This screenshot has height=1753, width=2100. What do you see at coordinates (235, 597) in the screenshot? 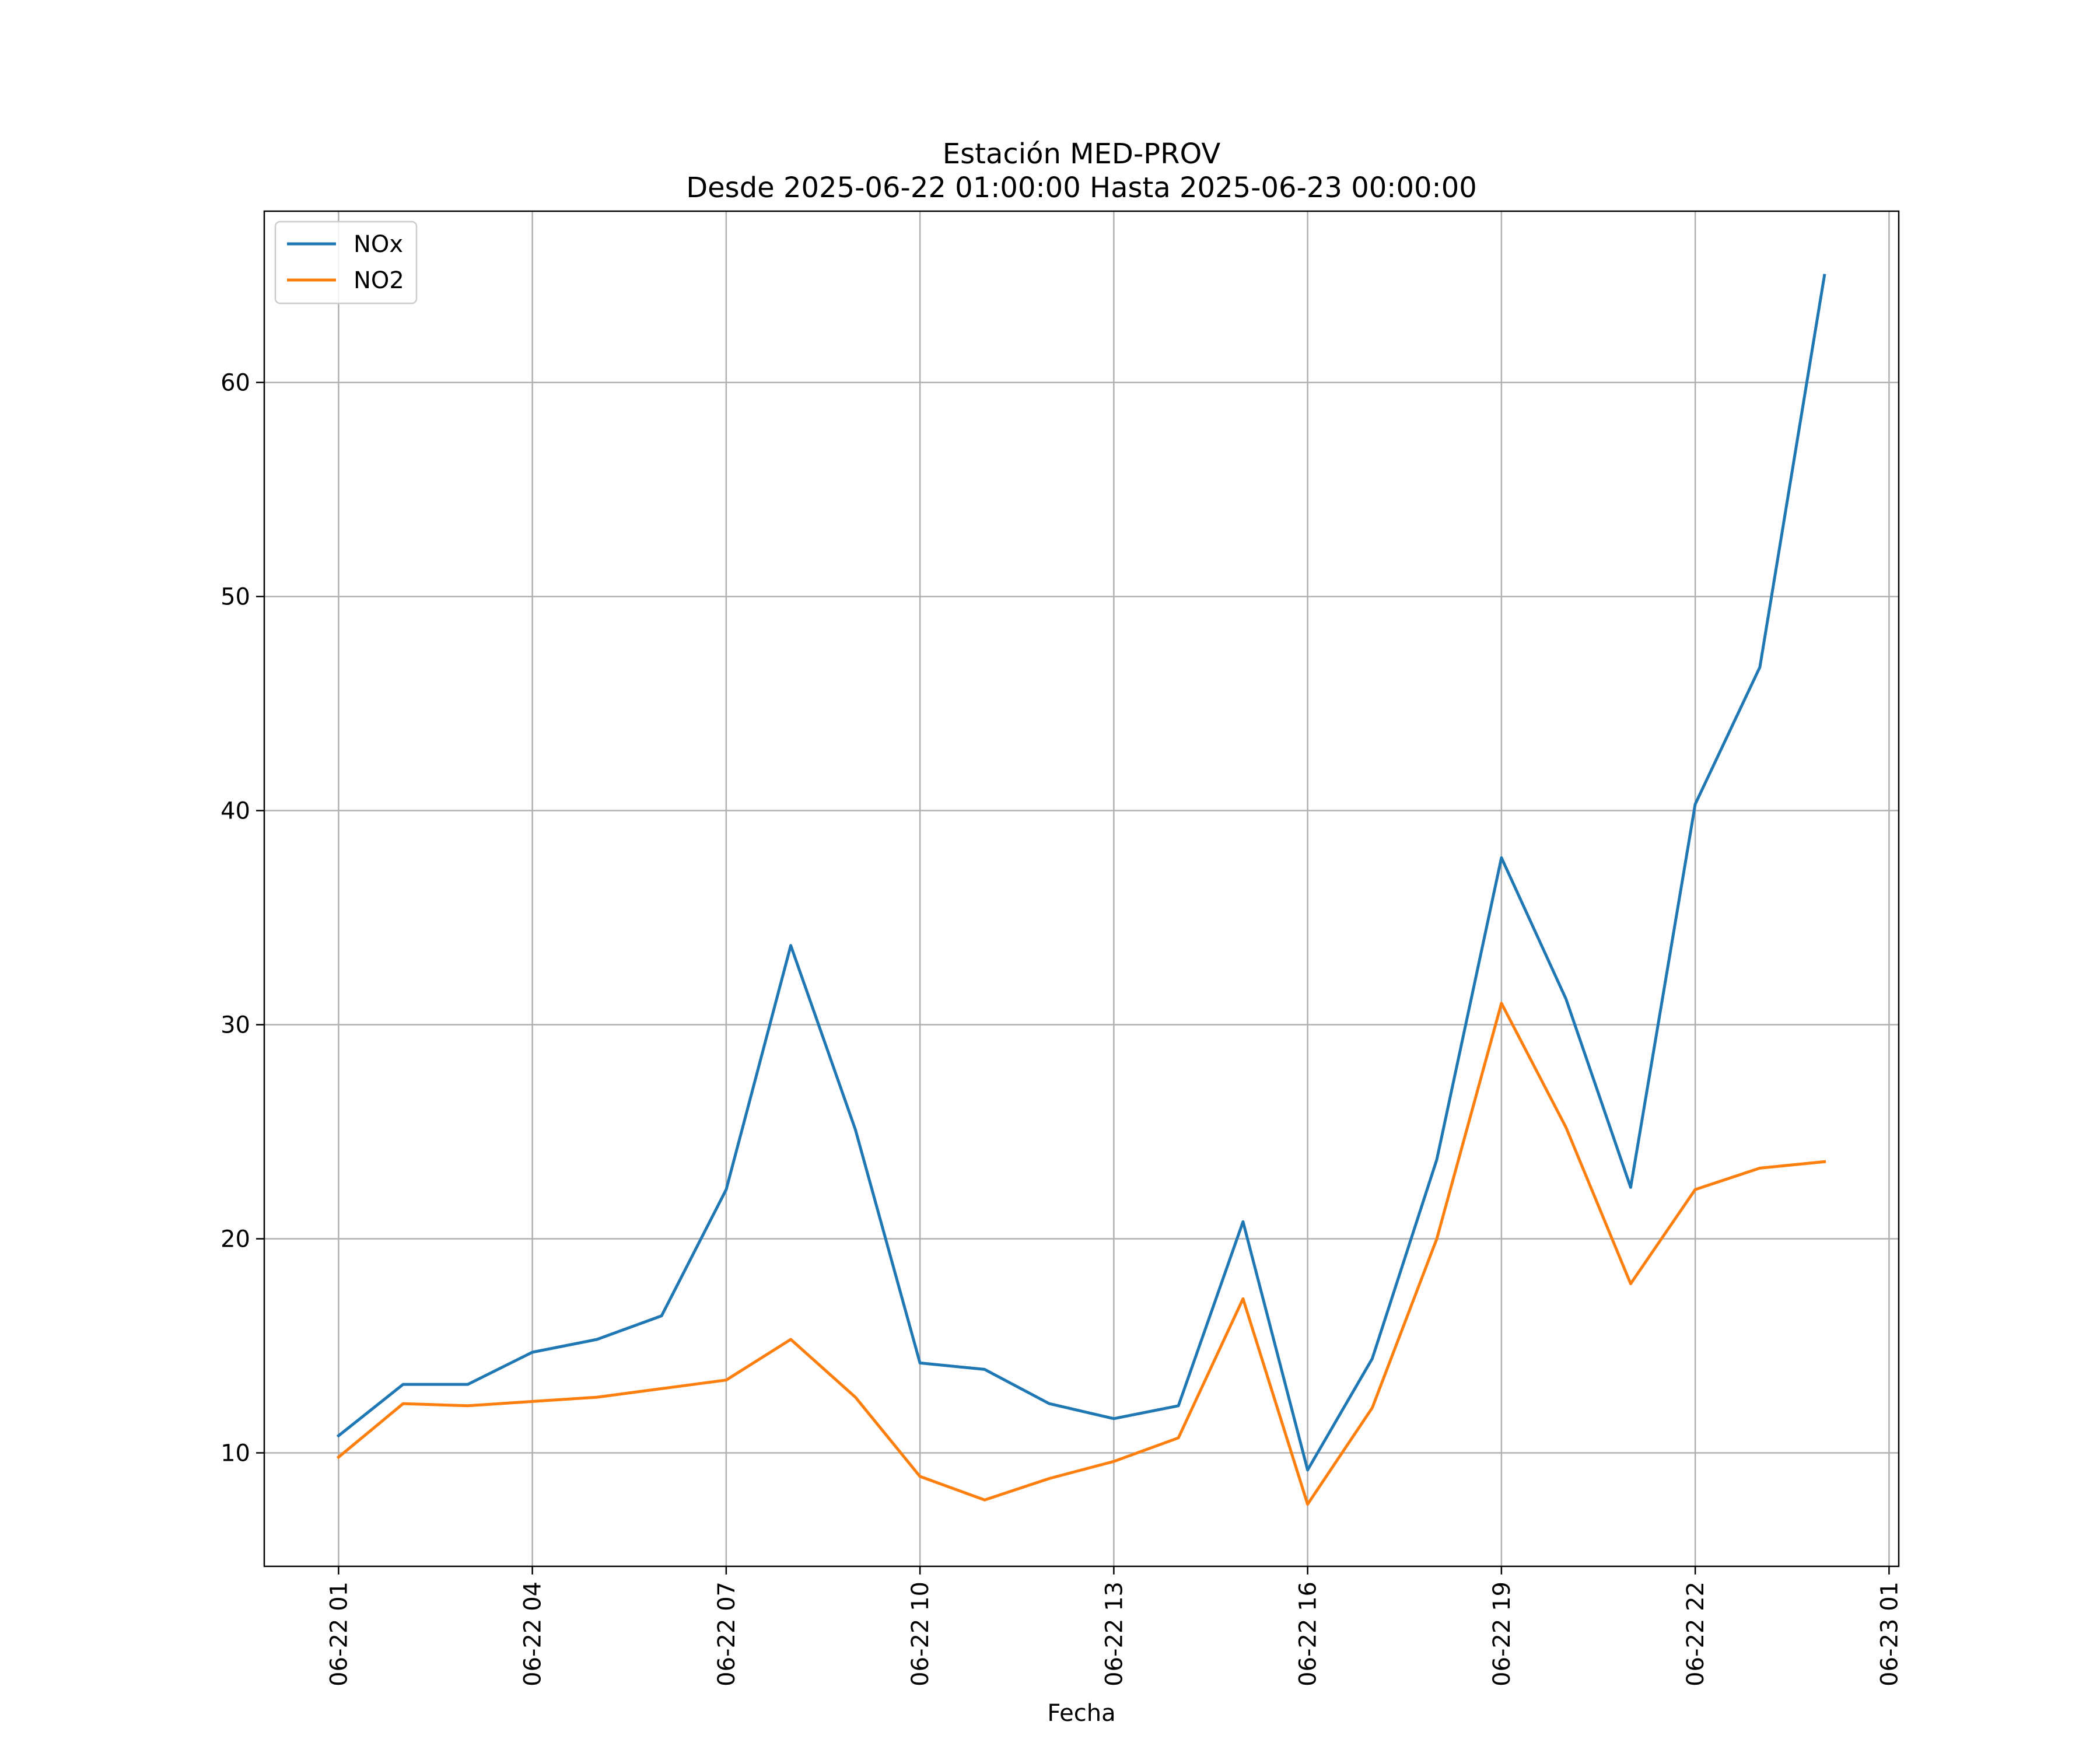
I see `y-tick-label: 50` at bounding box center [235, 597].